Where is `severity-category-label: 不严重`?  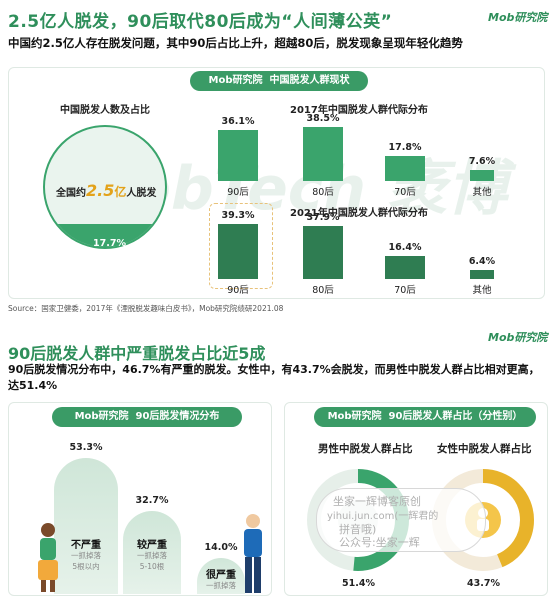 severity-category-label: 不严重 is located at coordinates (86, 545).